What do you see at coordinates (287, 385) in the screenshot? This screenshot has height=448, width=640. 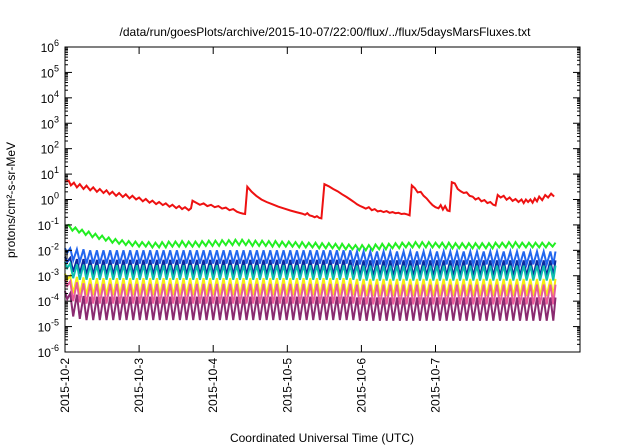 I see `x-tick-label: 2015-10-5` at bounding box center [287, 385].